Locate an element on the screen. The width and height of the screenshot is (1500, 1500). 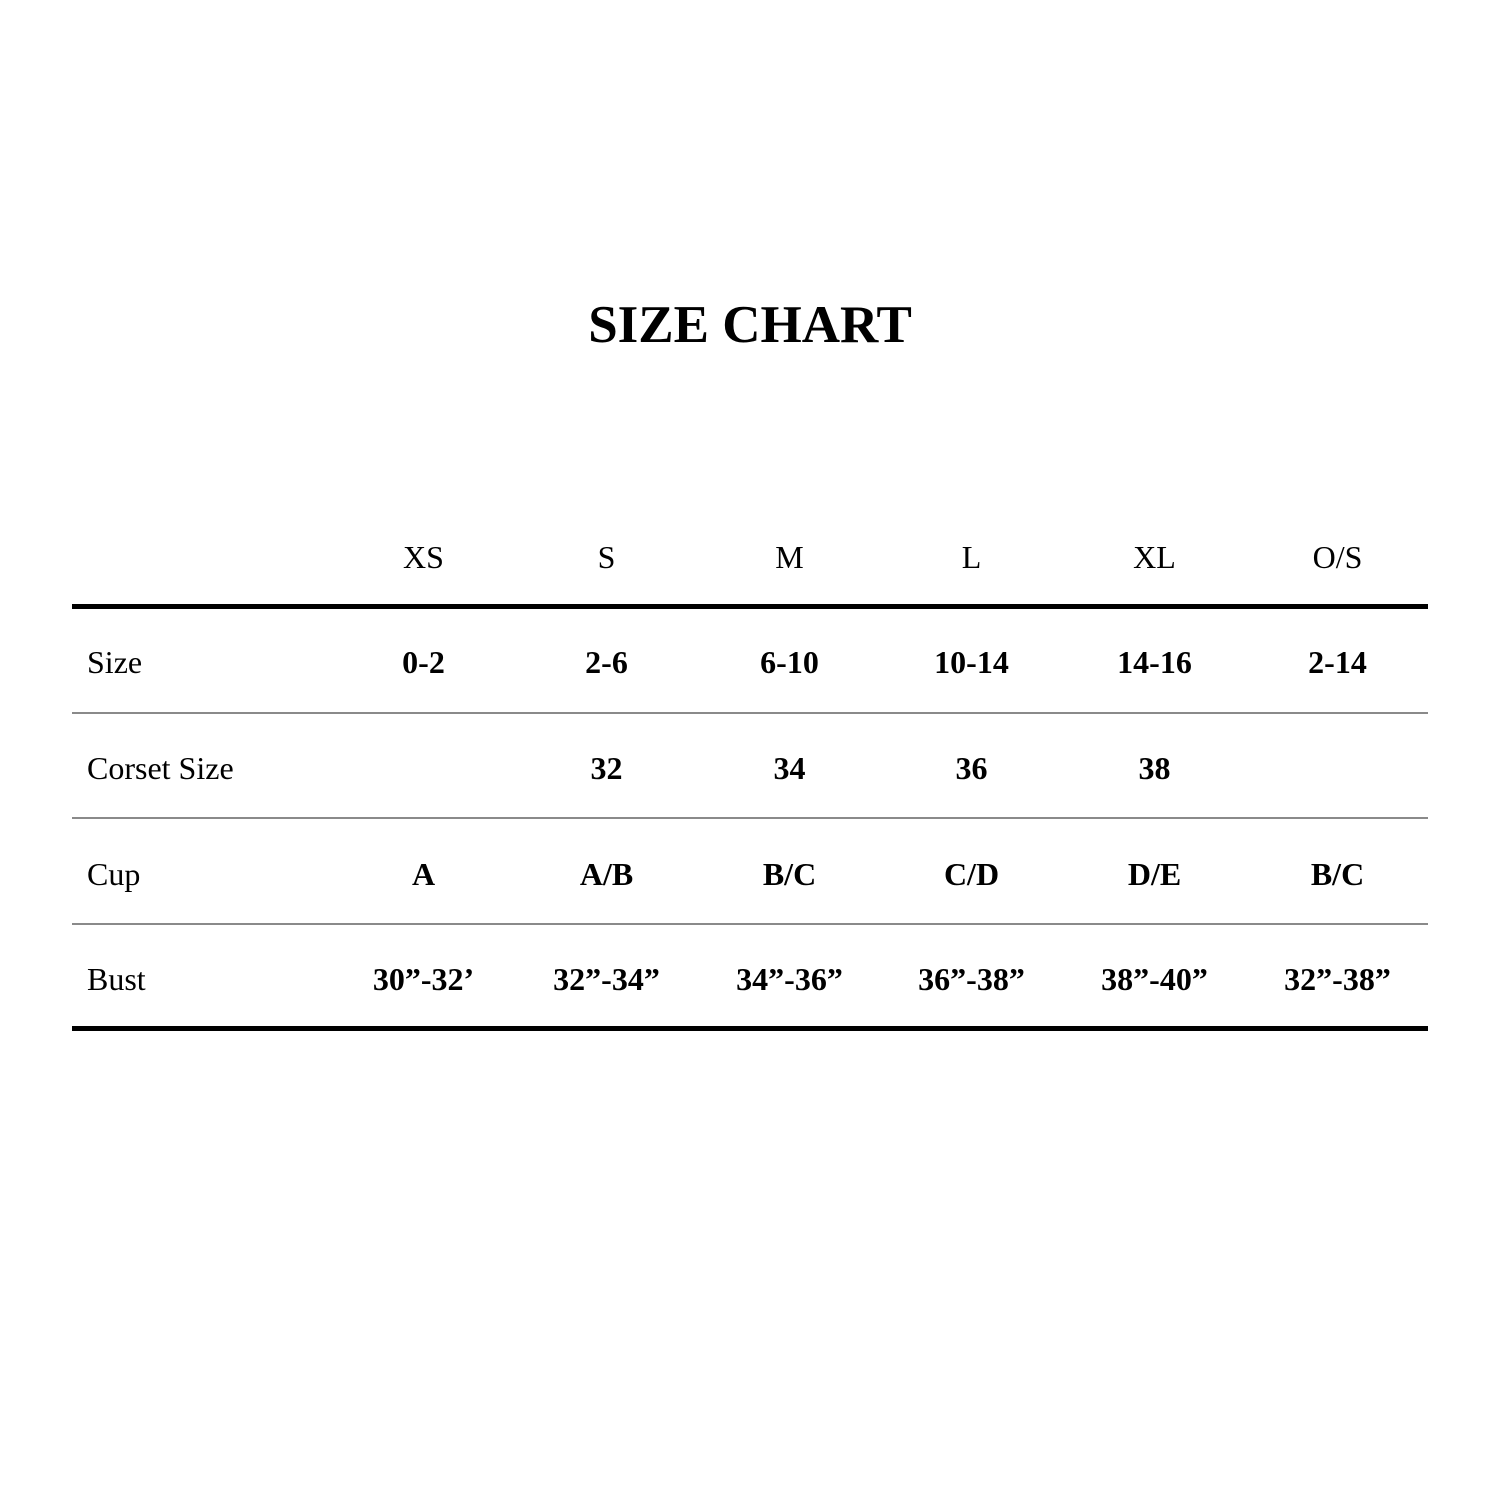
table-row: Cup A A/B B/C C/D D/E B/C is located at coordinates (750, 874).